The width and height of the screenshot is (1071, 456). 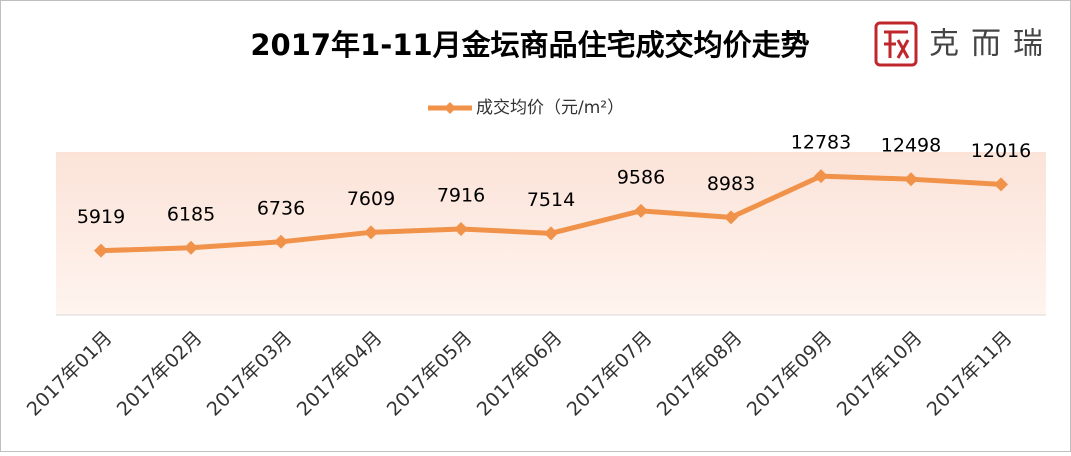 I want to click on data-label: 6736, so click(x=281, y=208).